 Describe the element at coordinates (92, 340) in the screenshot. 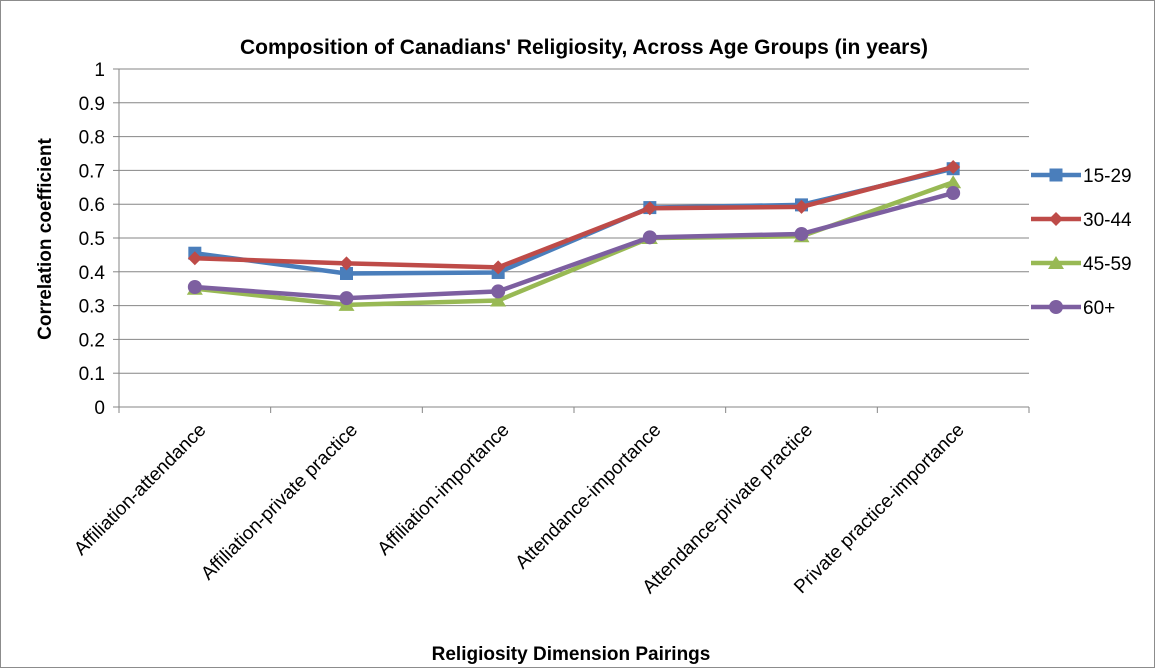

I see `y-tick-label: 0.2` at that location.